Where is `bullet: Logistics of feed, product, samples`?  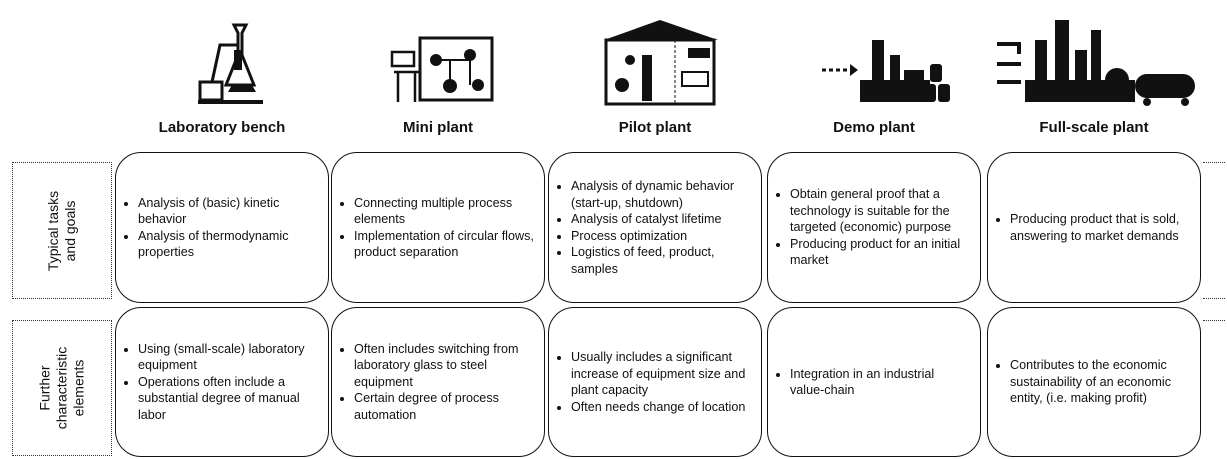
bullet: Logistics of feed, product, samples is located at coordinates (661, 260).